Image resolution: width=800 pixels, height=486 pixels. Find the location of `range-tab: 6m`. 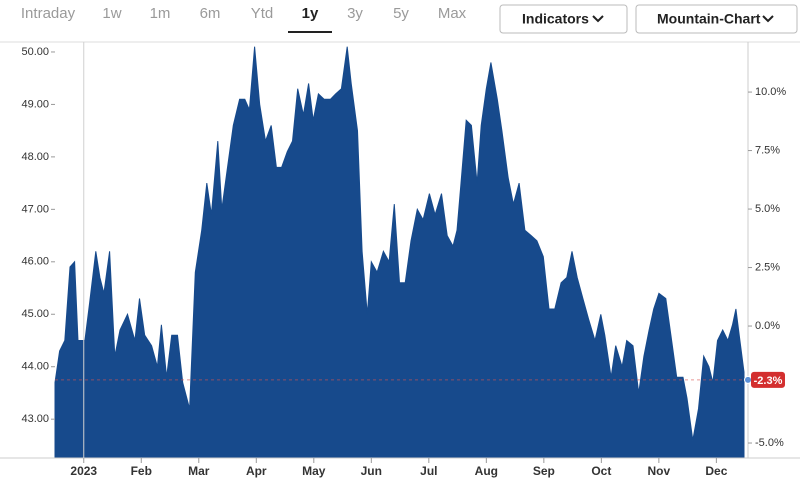

range-tab: 6m is located at coordinates (210, 13).